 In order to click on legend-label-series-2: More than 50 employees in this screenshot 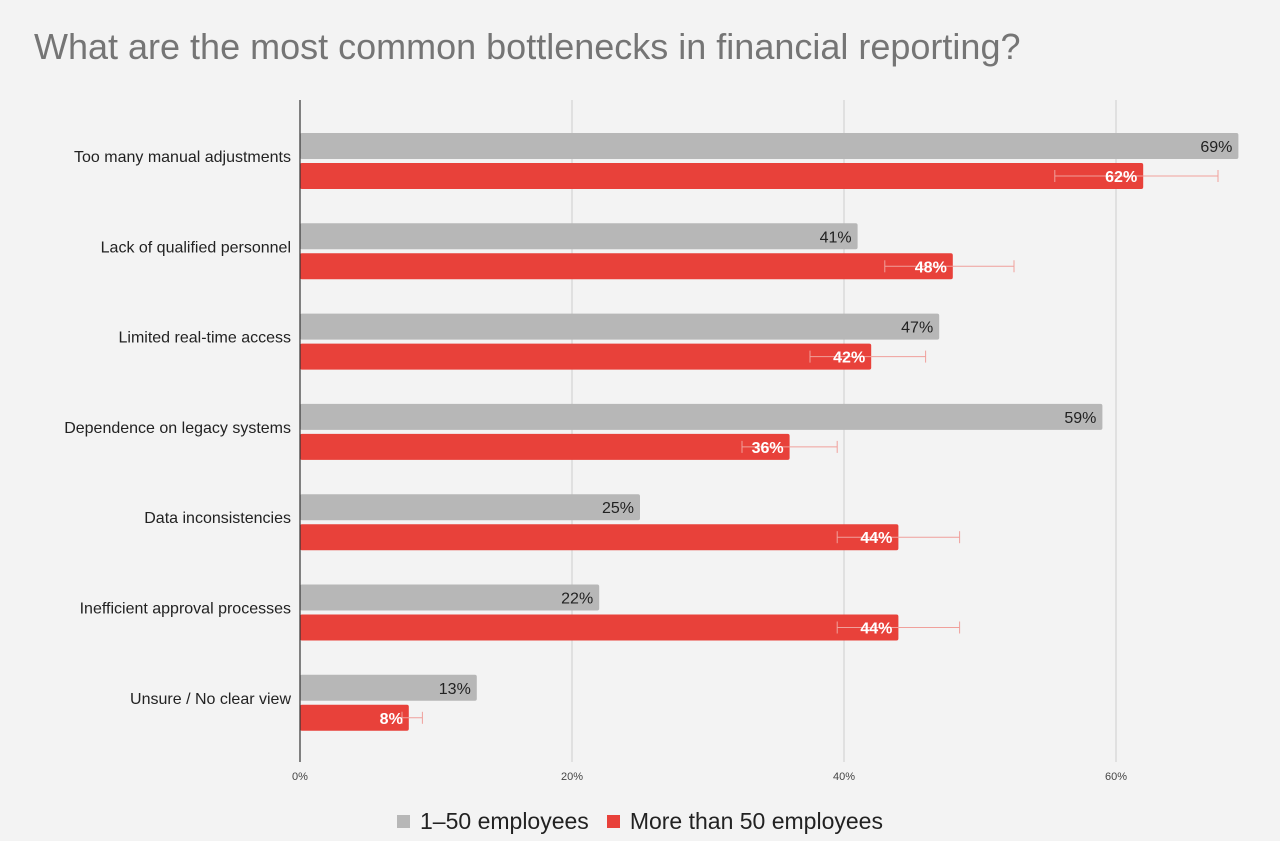, I will do `click(756, 821)`.